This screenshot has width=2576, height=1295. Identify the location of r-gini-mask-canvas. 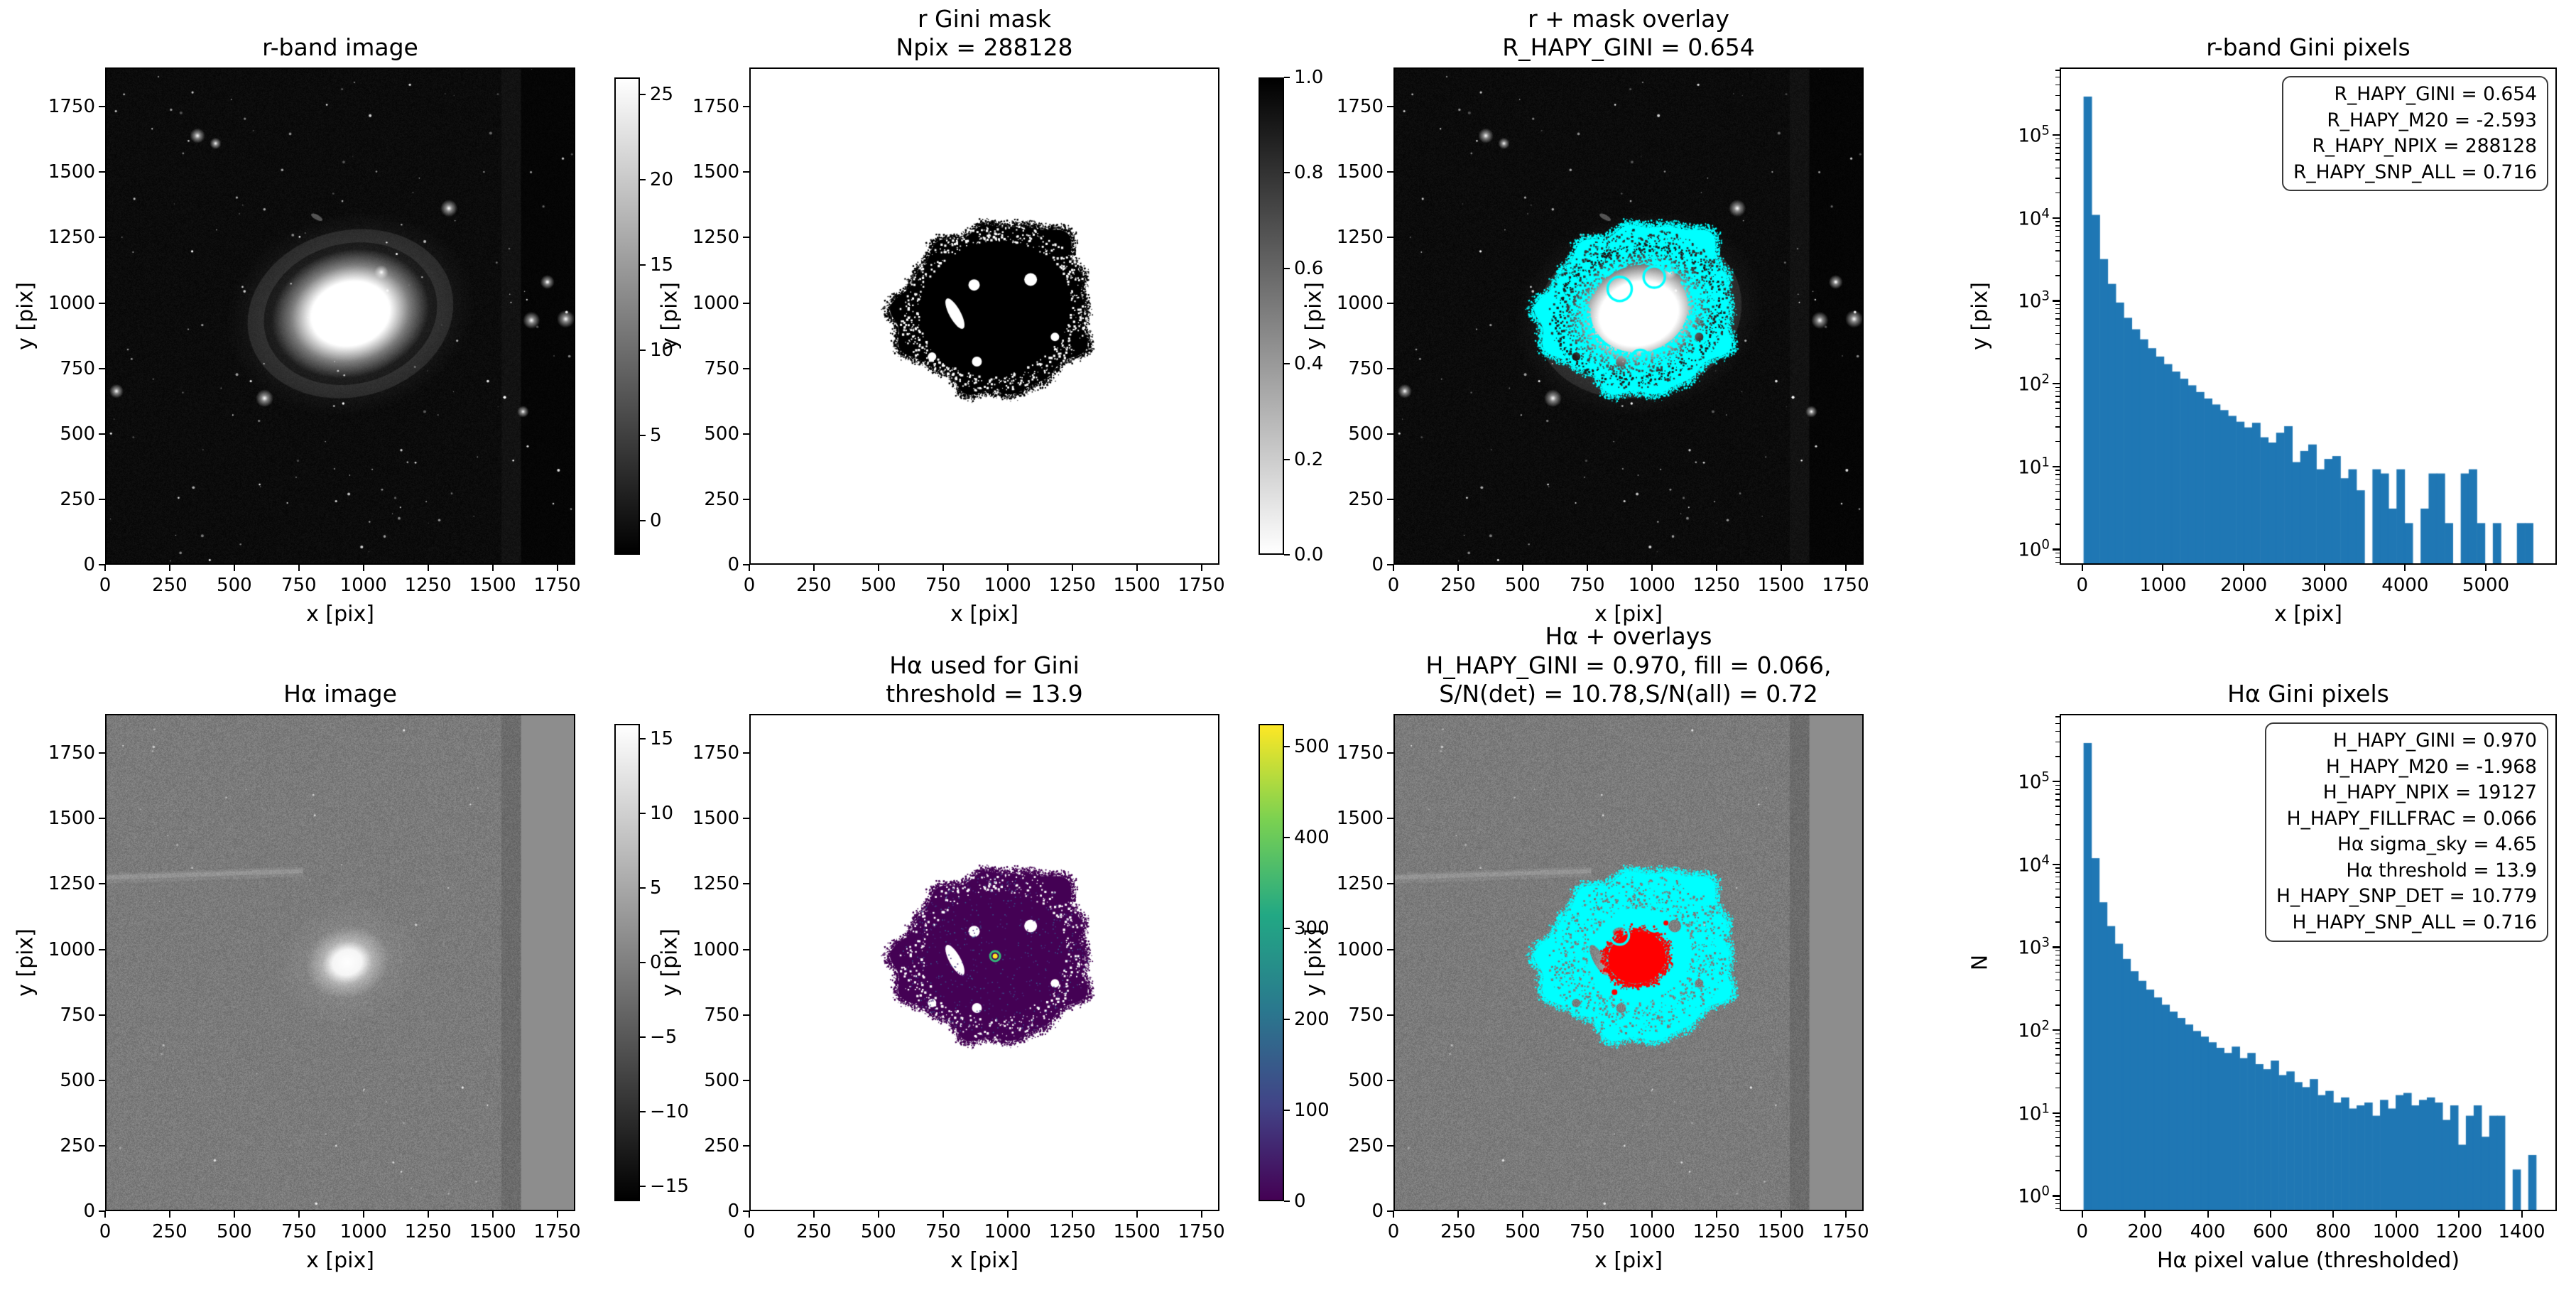
(985, 316).